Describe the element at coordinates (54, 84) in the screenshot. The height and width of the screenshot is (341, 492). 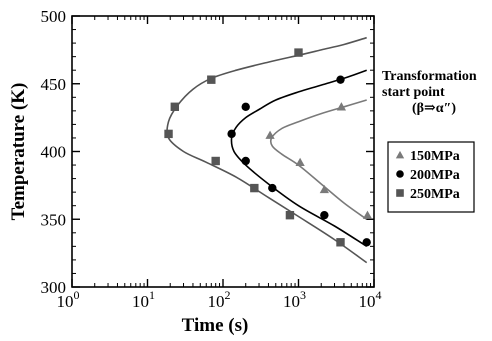
I see `y-tick-label: 450` at that location.